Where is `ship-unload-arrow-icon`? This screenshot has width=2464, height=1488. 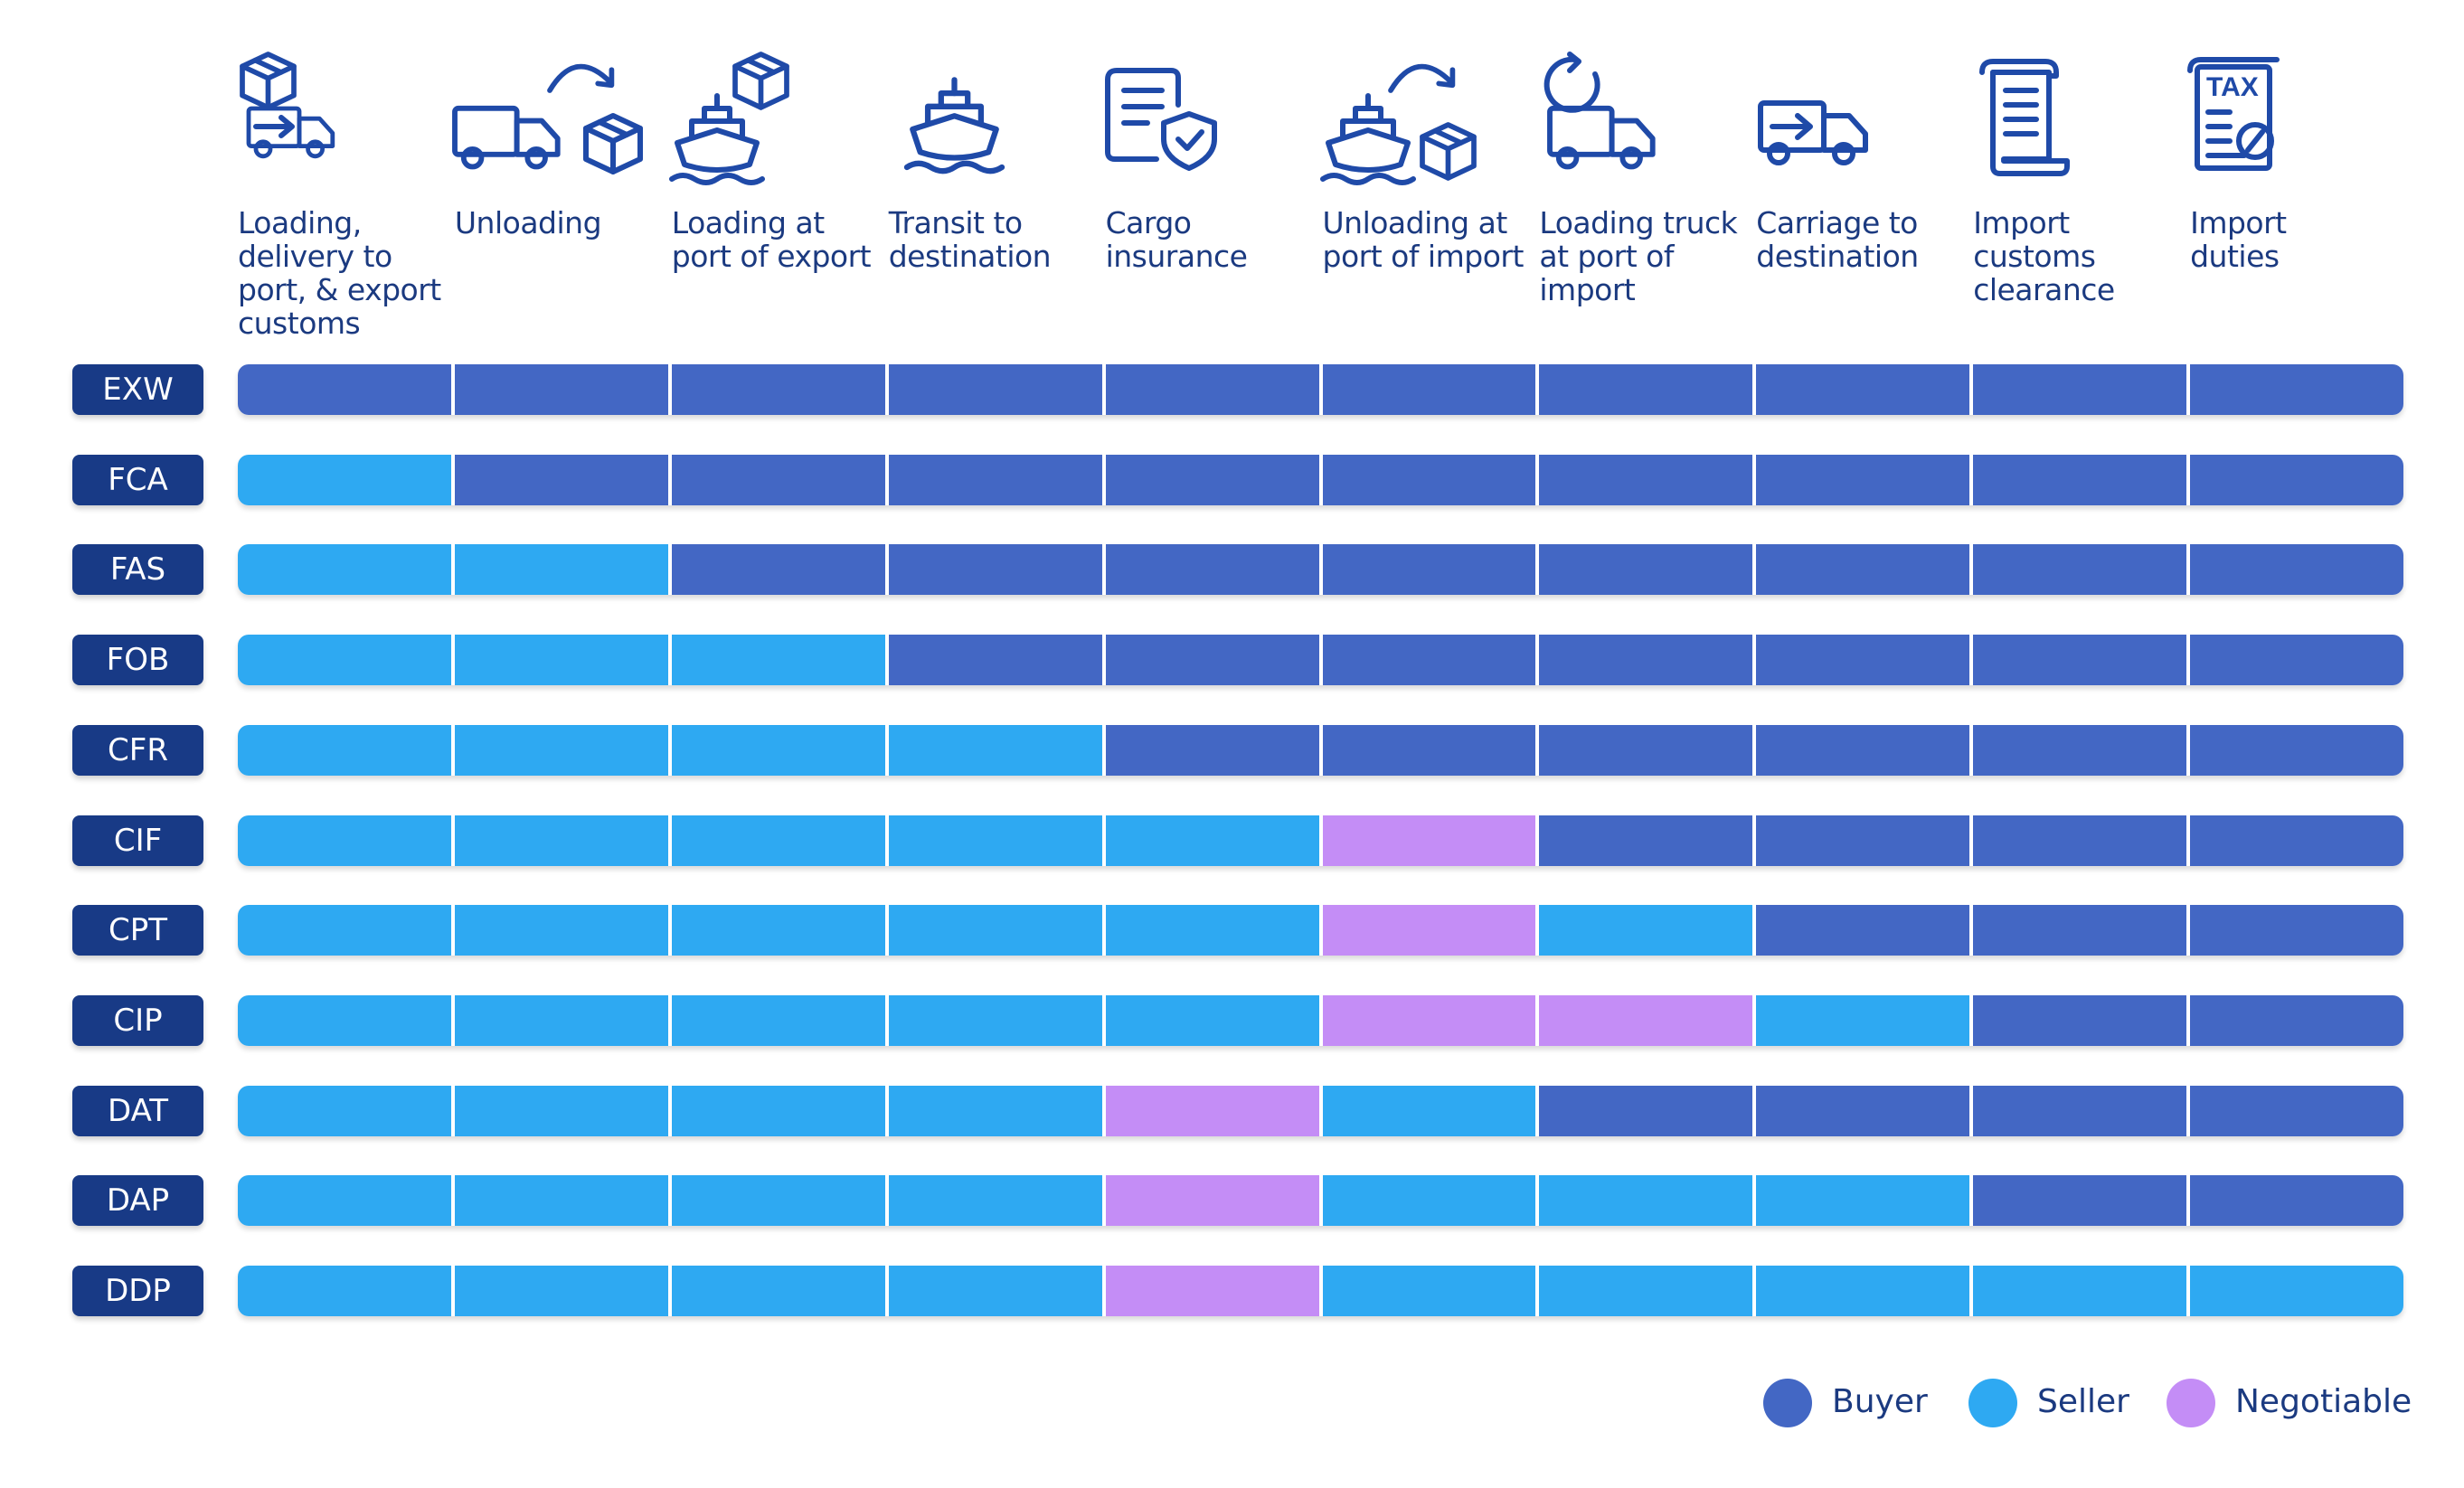
ship-unload-arrow-icon is located at coordinates (1428, 119).